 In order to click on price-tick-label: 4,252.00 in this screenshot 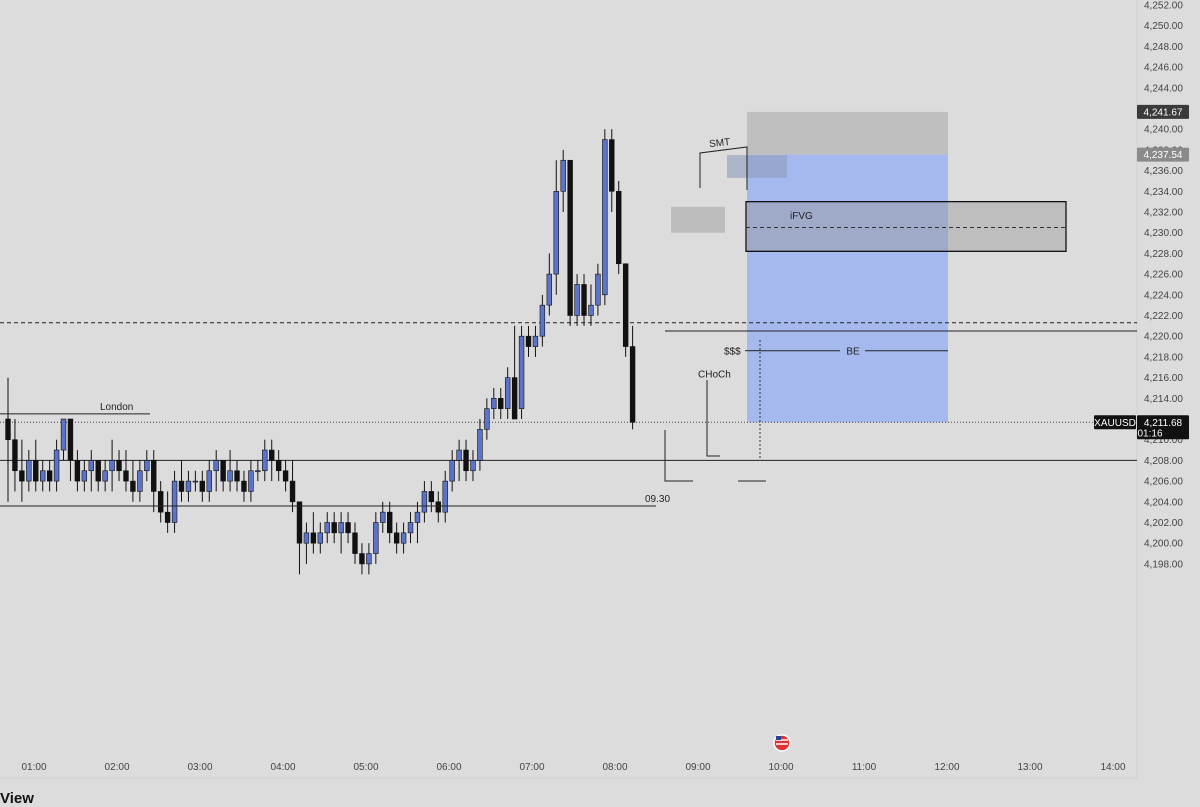, I will do `click(1163, 6)`.